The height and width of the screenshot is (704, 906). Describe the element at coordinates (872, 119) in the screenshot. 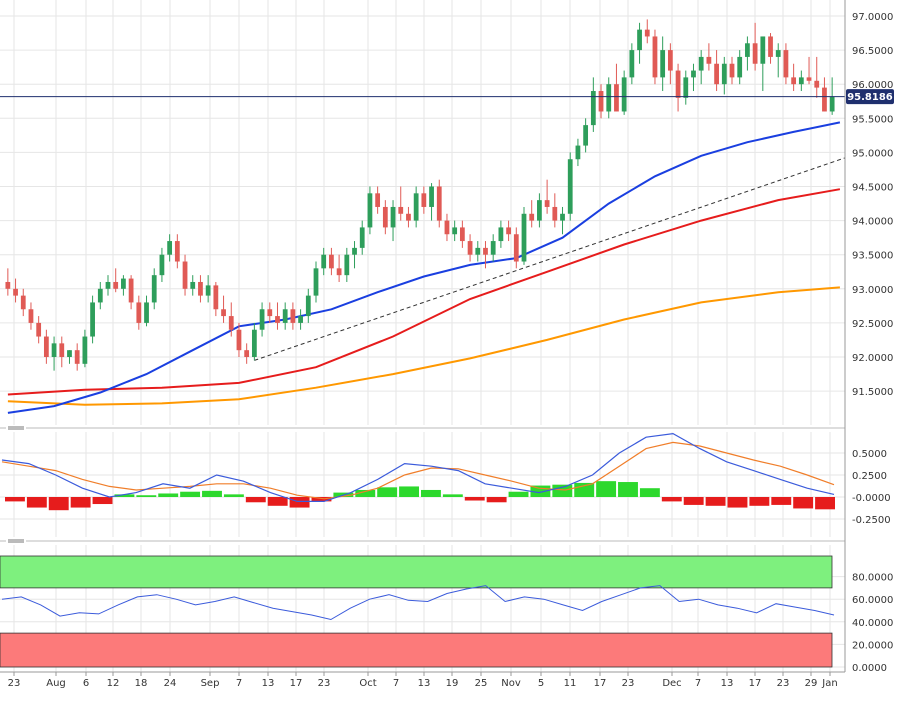

I see `y-tick-label: 95.5000` at that location.